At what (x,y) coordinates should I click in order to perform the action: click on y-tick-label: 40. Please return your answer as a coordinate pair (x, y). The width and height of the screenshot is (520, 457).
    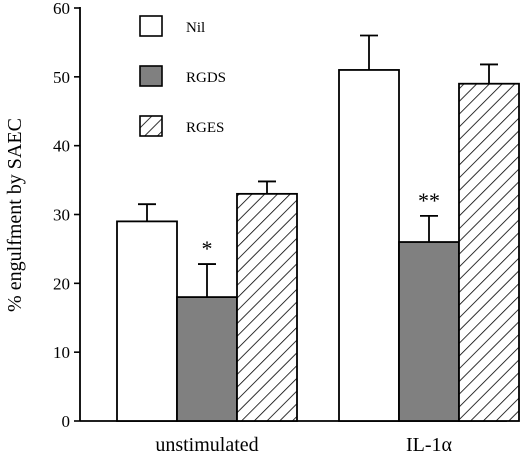
    Looking at the image, I should click on (61, 146).